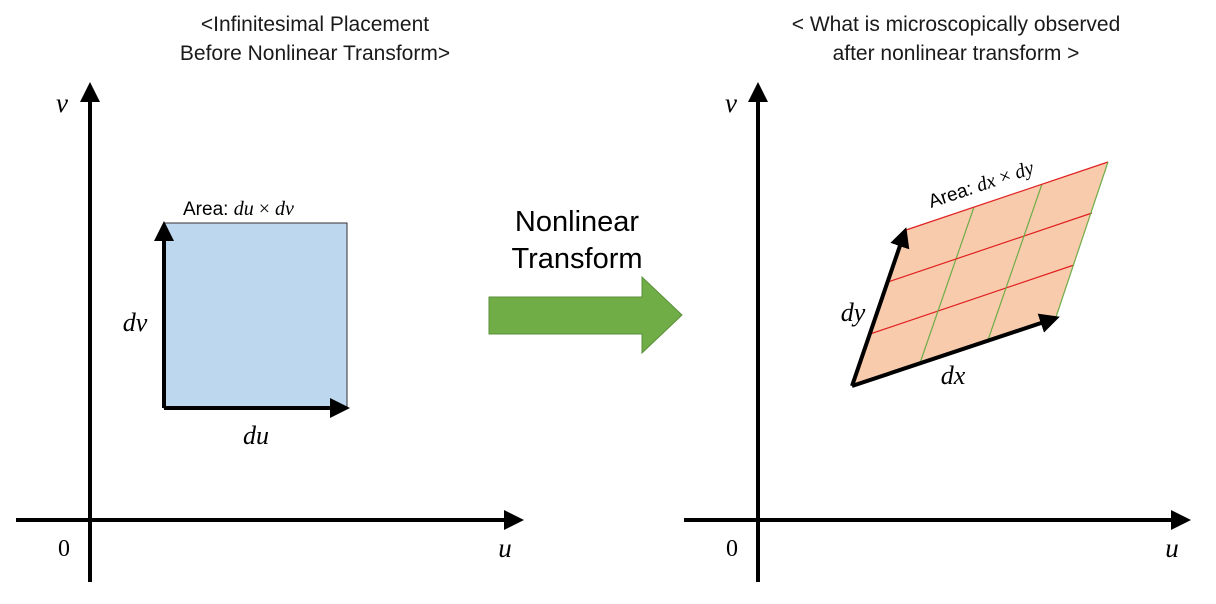  I want to click on right-origin-label: 0, so click(732, 549).